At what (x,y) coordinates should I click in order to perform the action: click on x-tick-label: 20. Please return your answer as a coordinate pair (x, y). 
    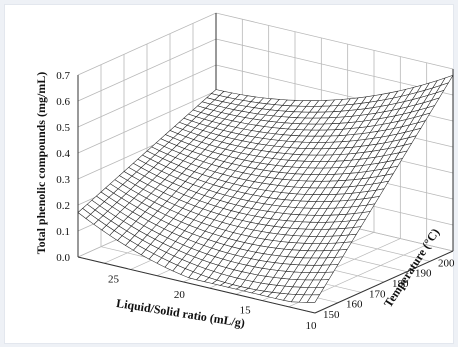
    Looking at the image, I should click on (180, 295).